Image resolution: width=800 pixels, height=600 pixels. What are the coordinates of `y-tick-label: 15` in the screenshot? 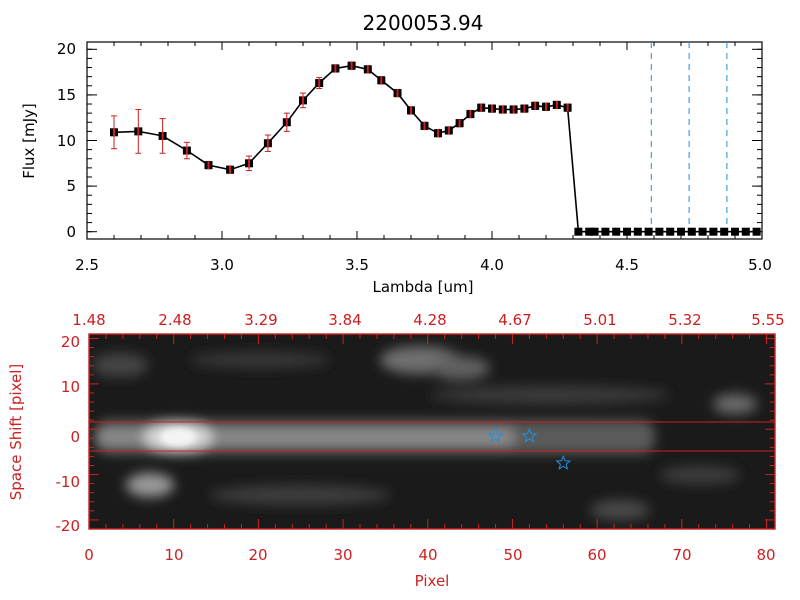 It's located at (66, 95).